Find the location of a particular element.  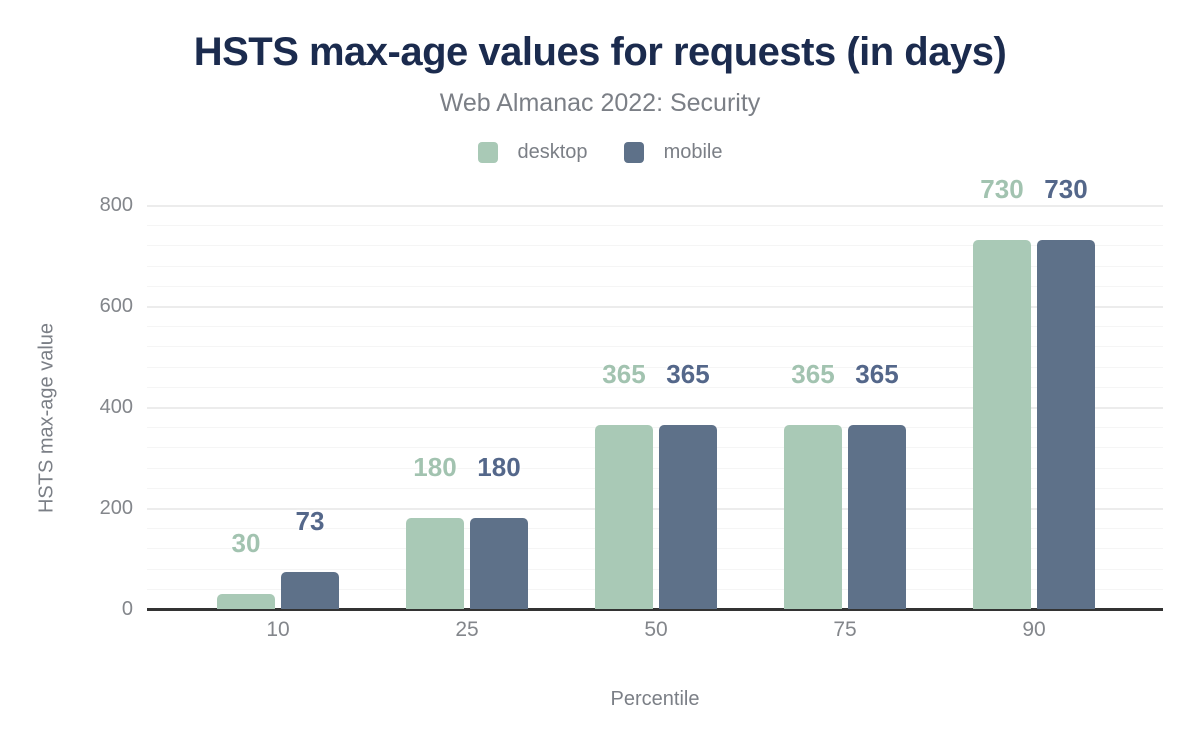

bar-mobile-p50 is located at coordinates (688, 516).